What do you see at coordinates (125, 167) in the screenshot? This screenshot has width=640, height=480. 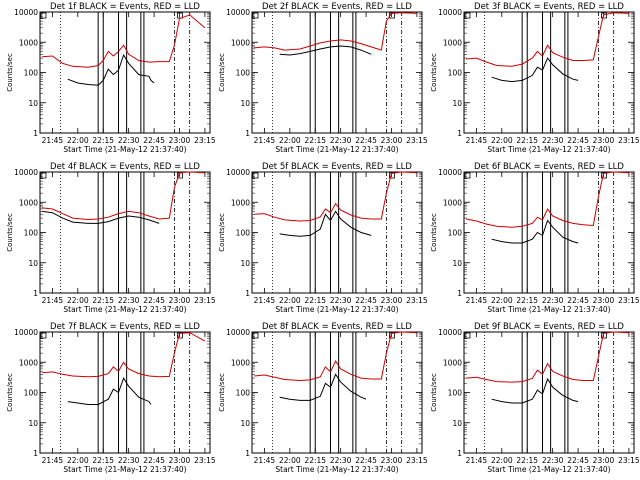 I see `chart-title: Det 4f BLACK = Events, RED = LLD` at bounding box center [125, 167].